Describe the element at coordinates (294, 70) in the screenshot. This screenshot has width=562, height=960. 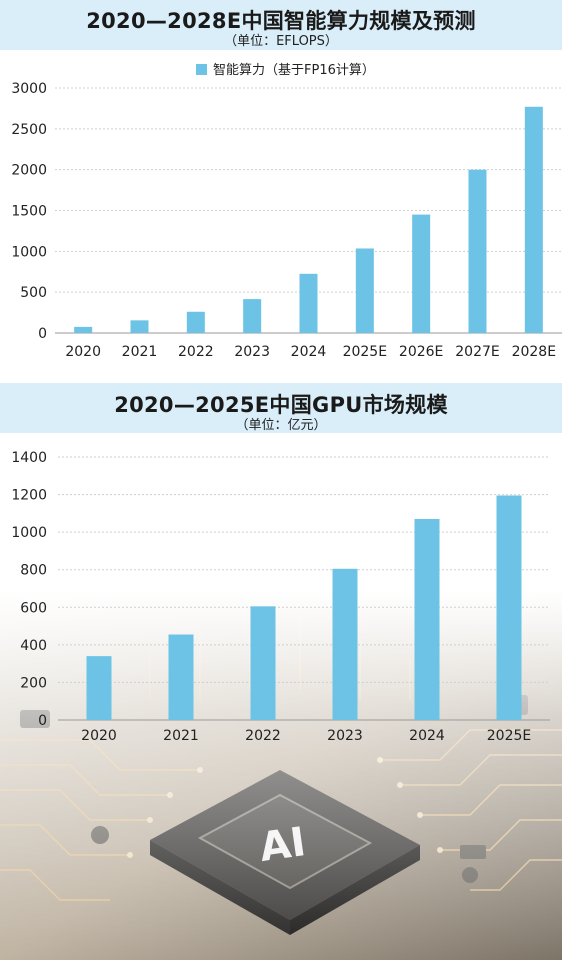
I see `legend-label: 智能算力（基于FP16计算）` at that location.